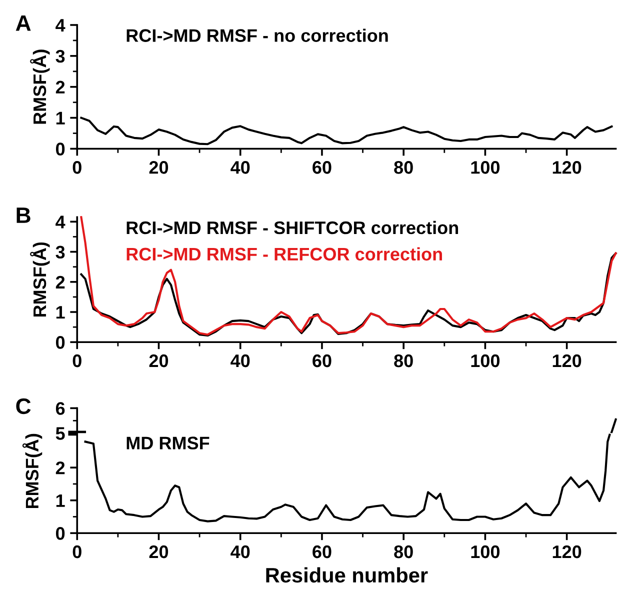  Describe the element at coordinates (60, 433) in the screenshot. I see `y-tick-label: 5` at that location.